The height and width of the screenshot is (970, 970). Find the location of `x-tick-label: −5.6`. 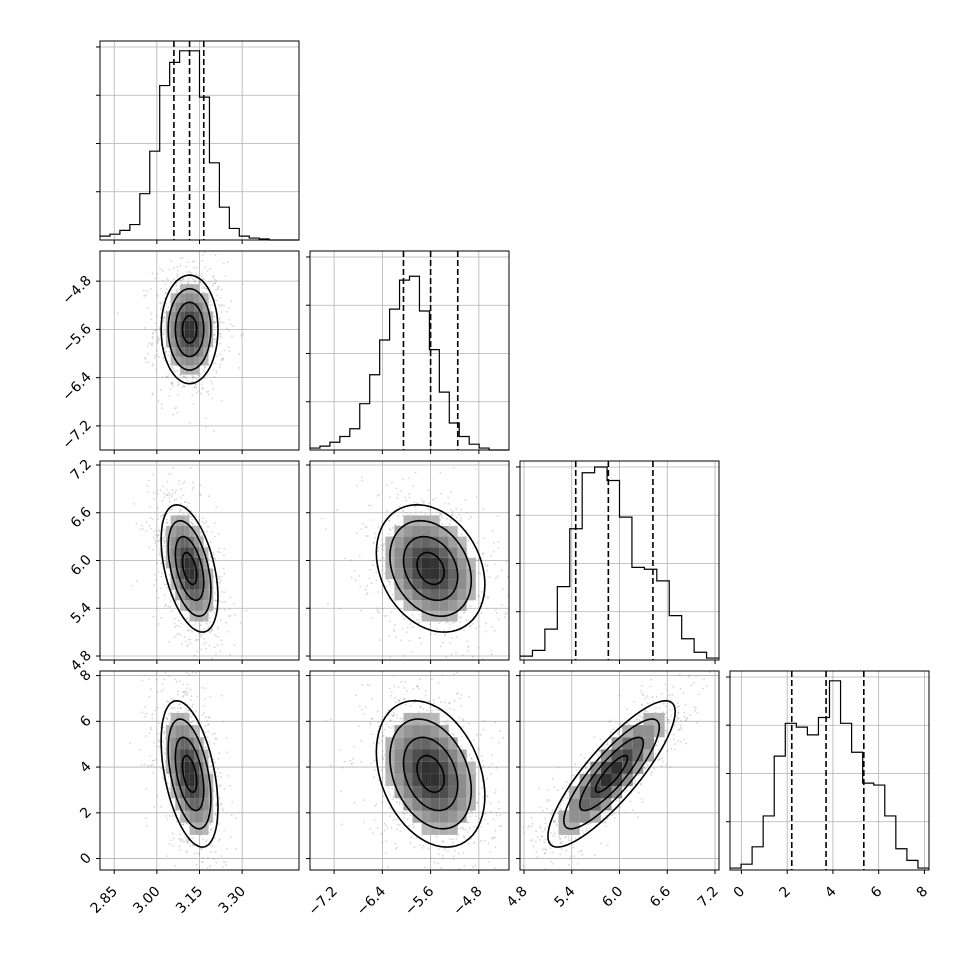

x-tick-label: −5.6 is located at coordinates (419, 900).